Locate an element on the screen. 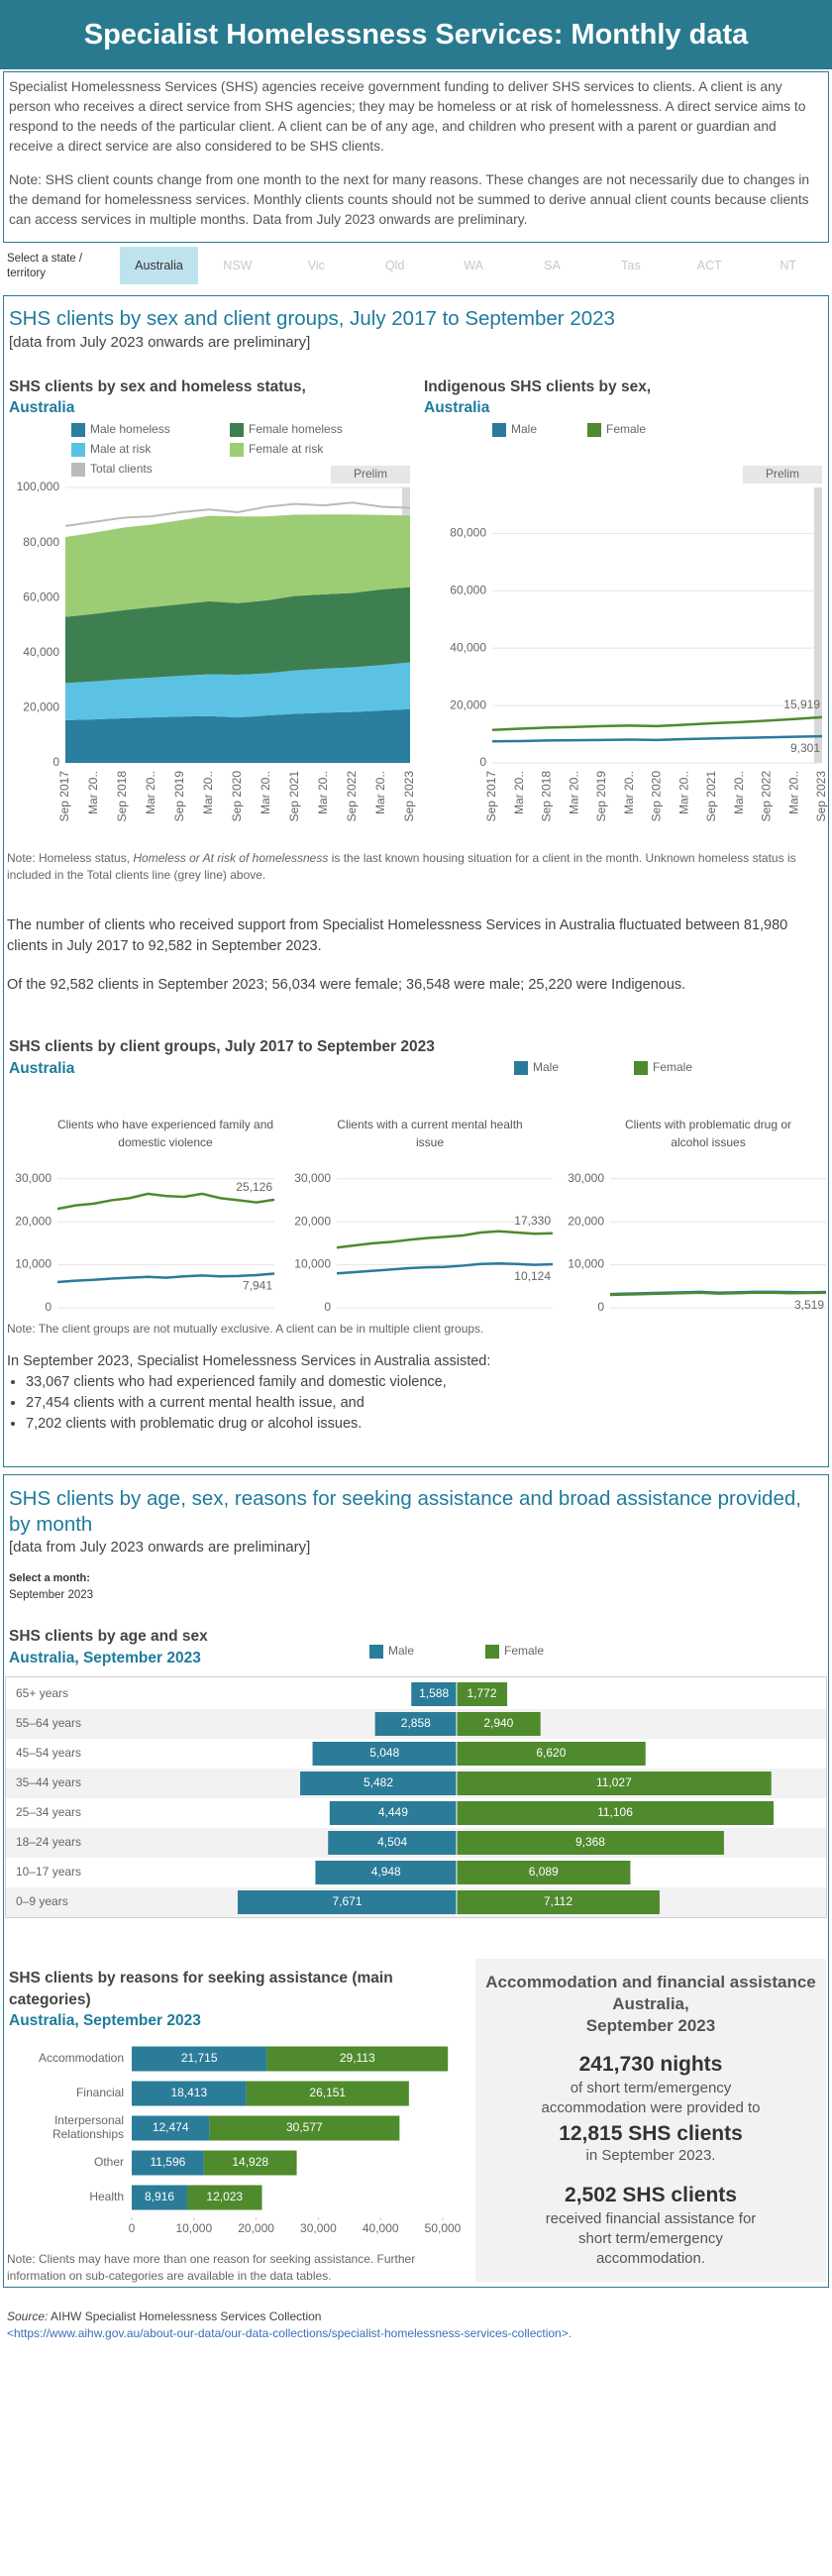 Image resolution: width=832 pixels, height=2576 pixels. y-tick-label: Accommodation is located at coordinates (81, 2058).